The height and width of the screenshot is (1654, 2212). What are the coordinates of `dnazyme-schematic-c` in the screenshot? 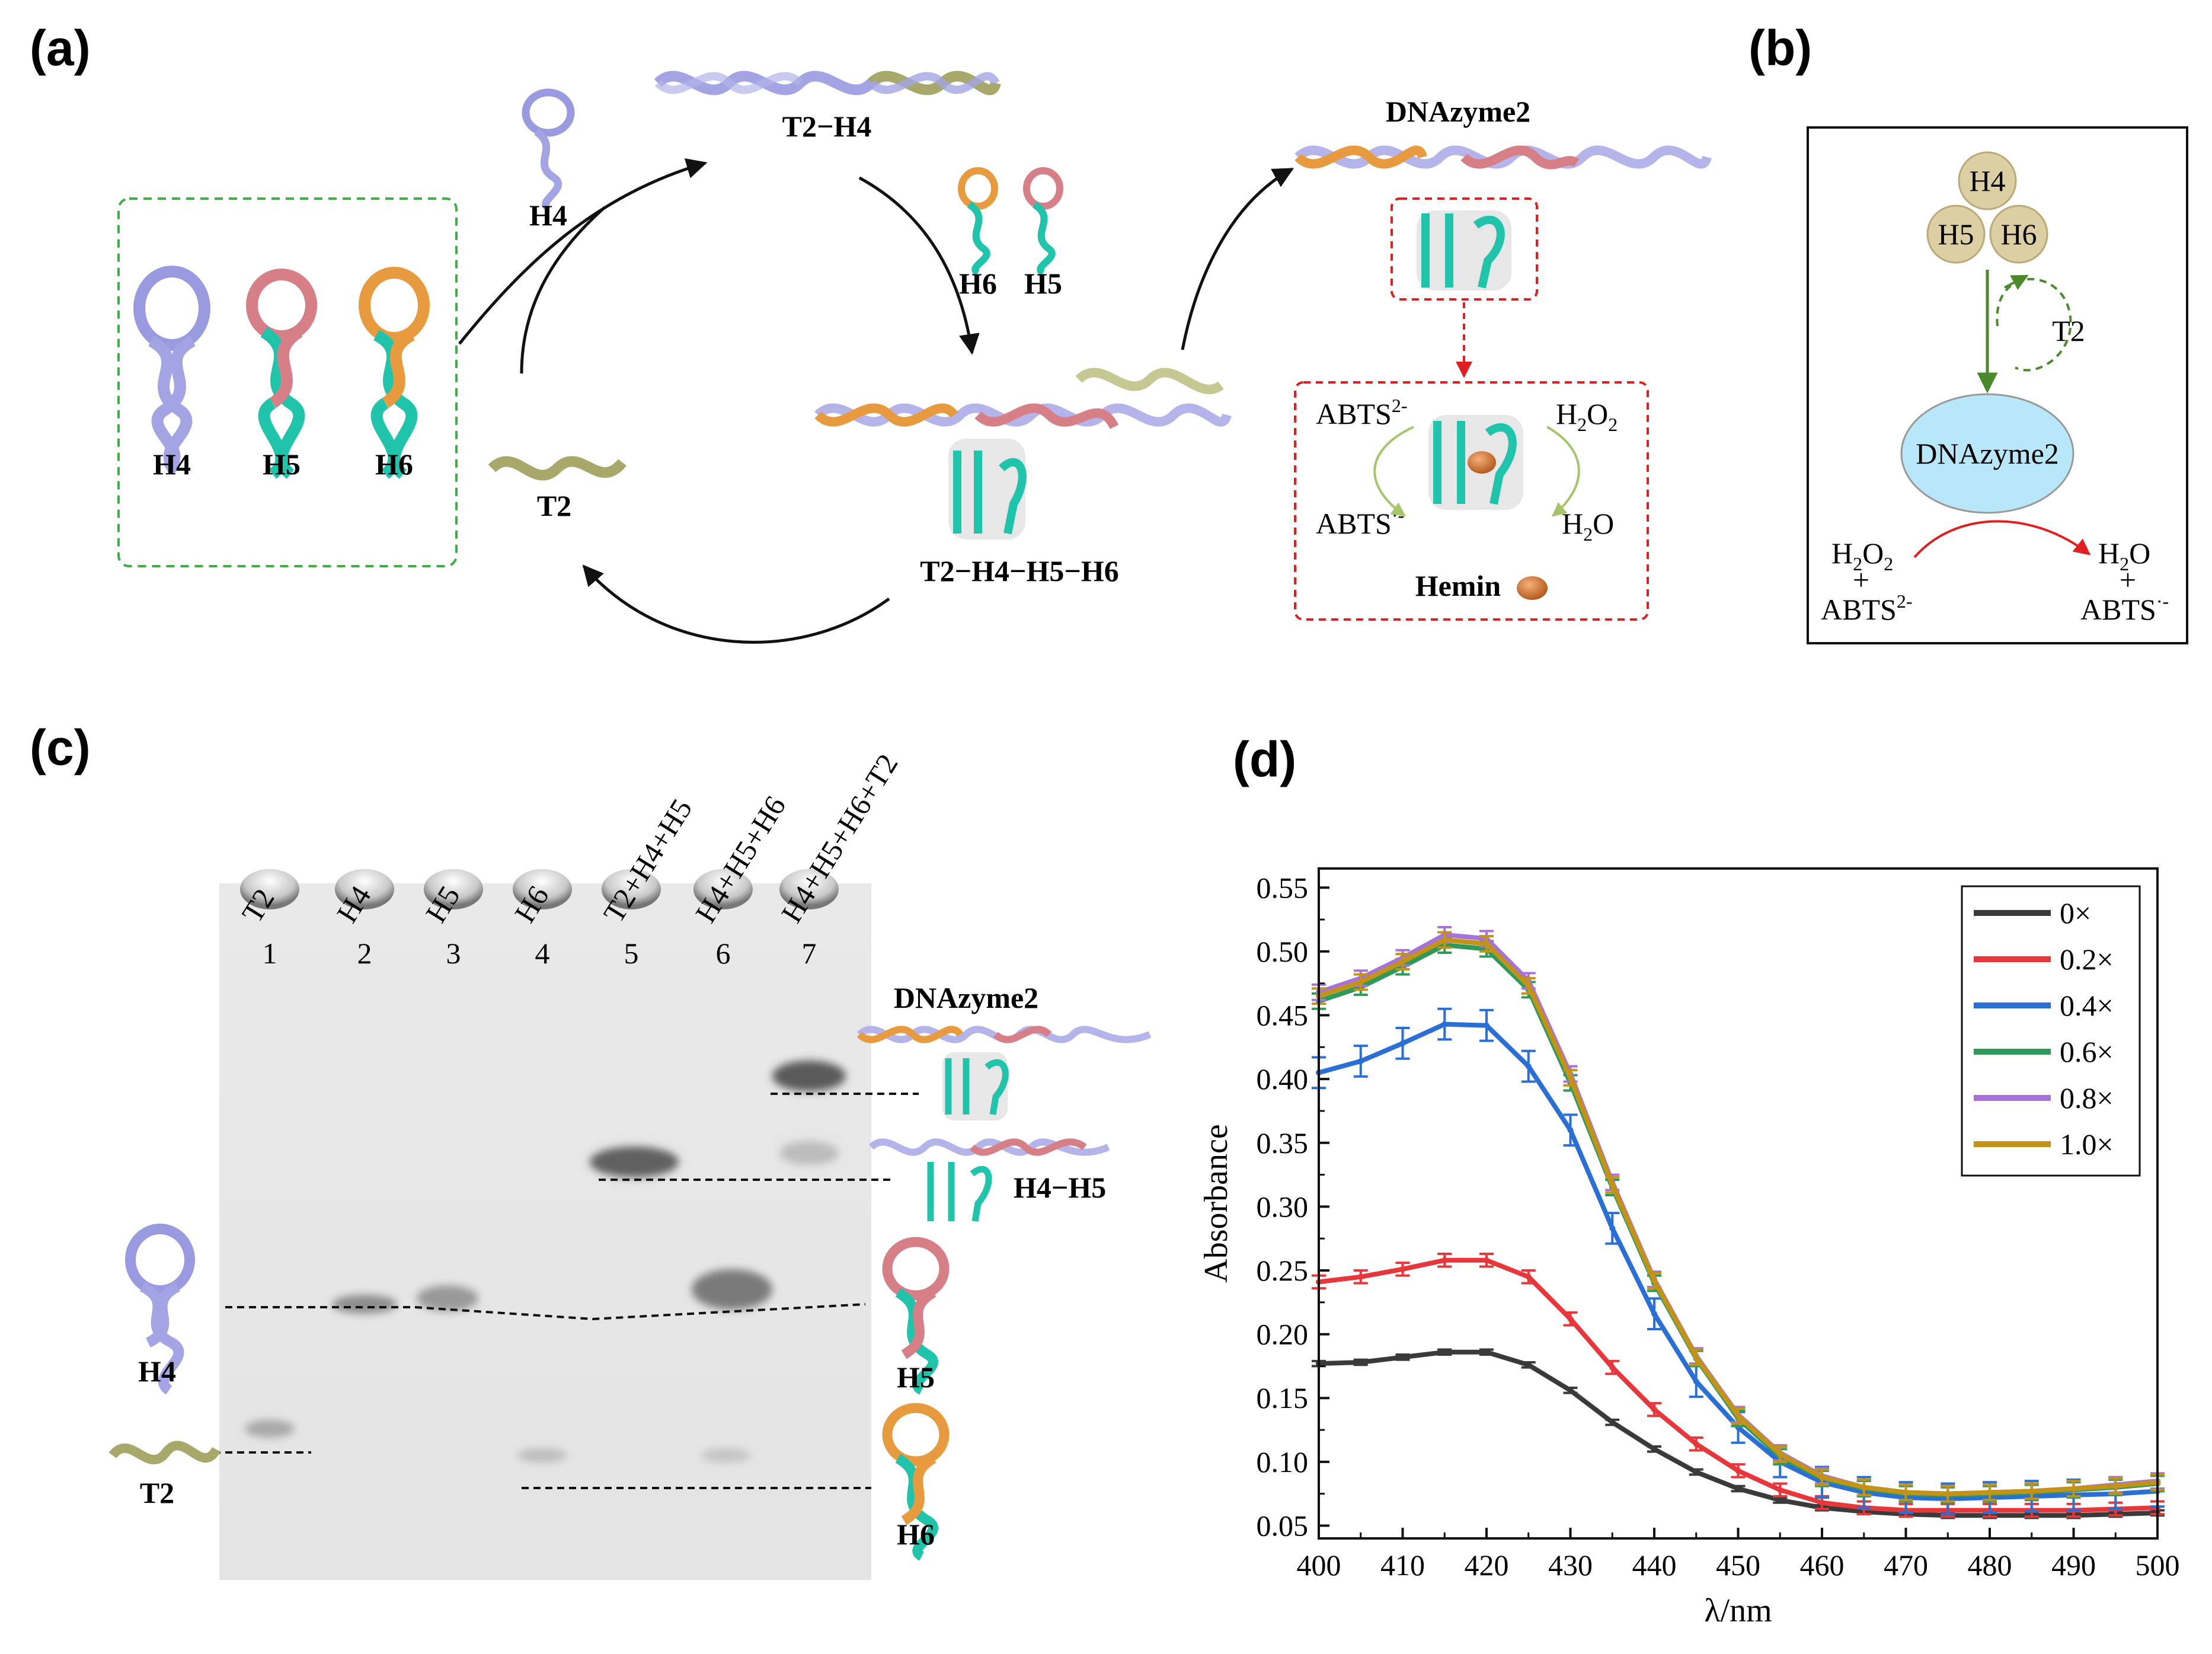 It's located at (1004, 1073).